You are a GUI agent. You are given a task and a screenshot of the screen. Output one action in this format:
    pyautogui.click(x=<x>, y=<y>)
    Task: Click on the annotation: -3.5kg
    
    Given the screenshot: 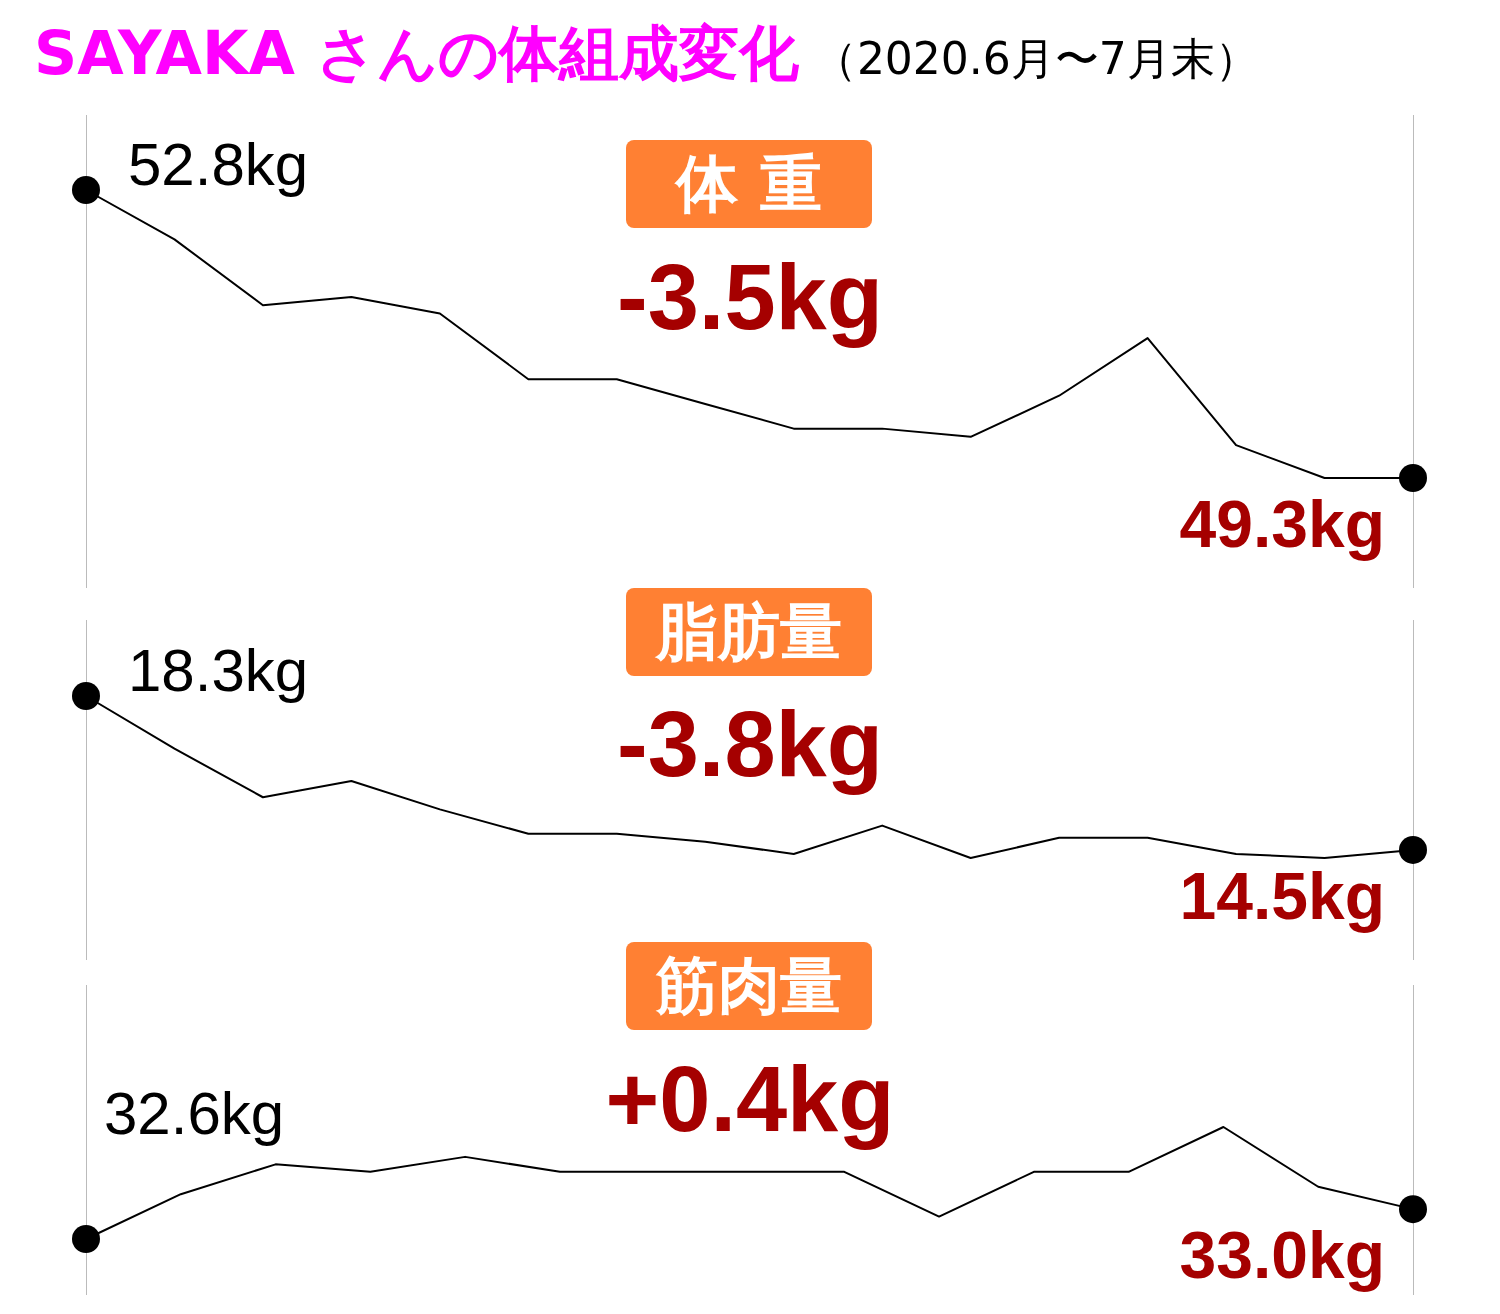 What is the action you would take?
    pyautogui.click(x=750, y=297)
    